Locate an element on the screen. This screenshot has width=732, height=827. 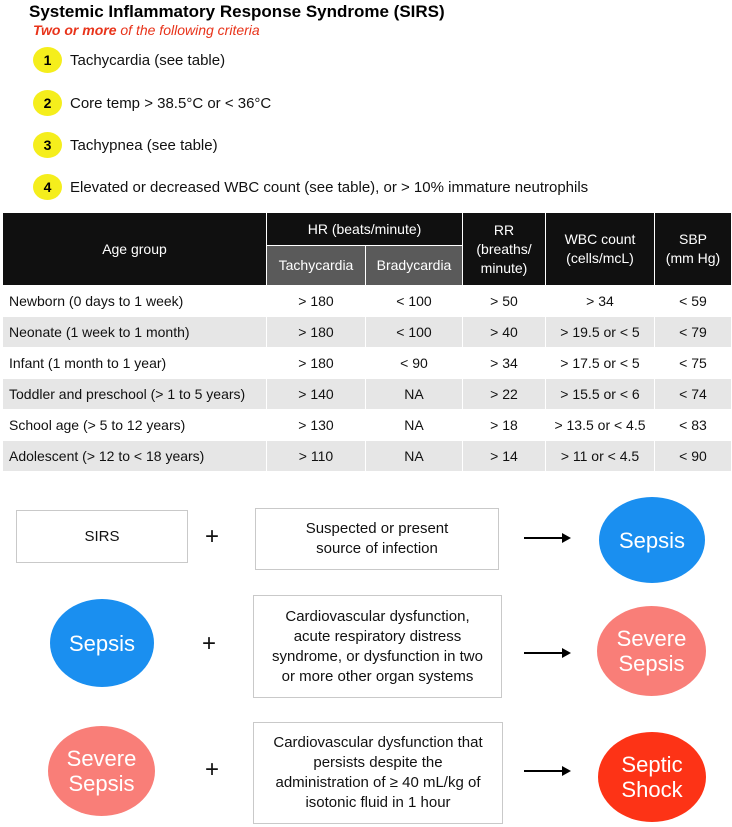
cell-age-group: Adolescent (> 12 to < 18 years) is located at coordinates (134, 456).